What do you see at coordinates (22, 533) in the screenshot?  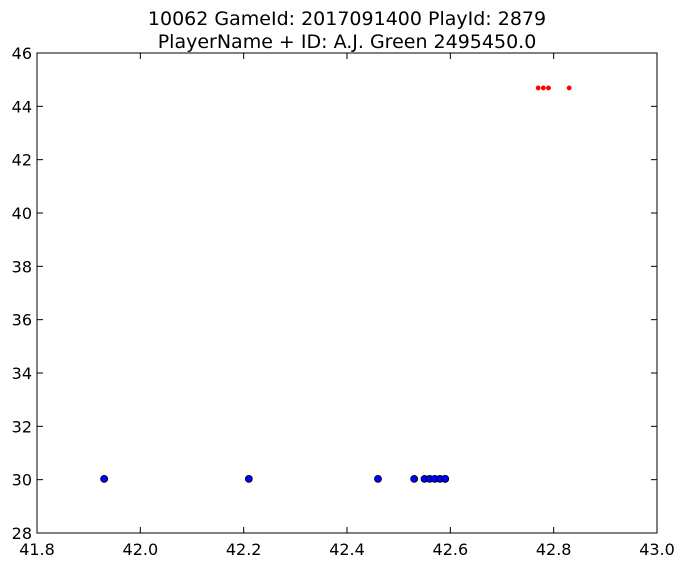 I see `y-tick-label: 28` at bounding box center [22, 533].